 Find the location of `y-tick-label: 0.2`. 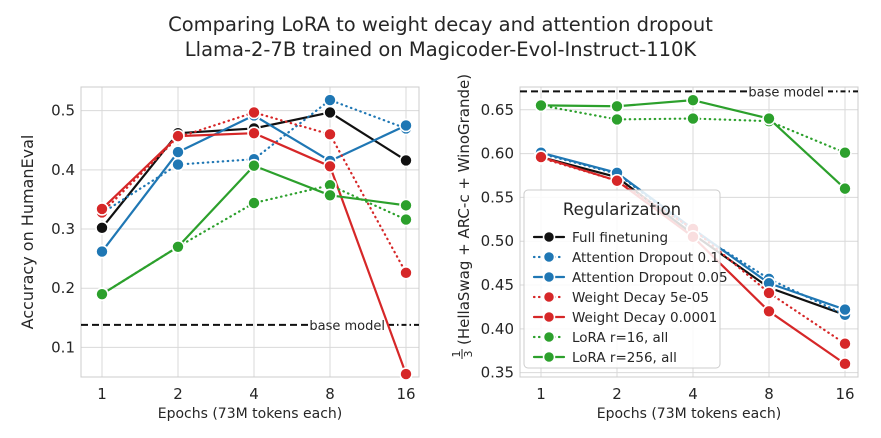

y-tick-label: 0.2 is located at coordinates (63, 288).